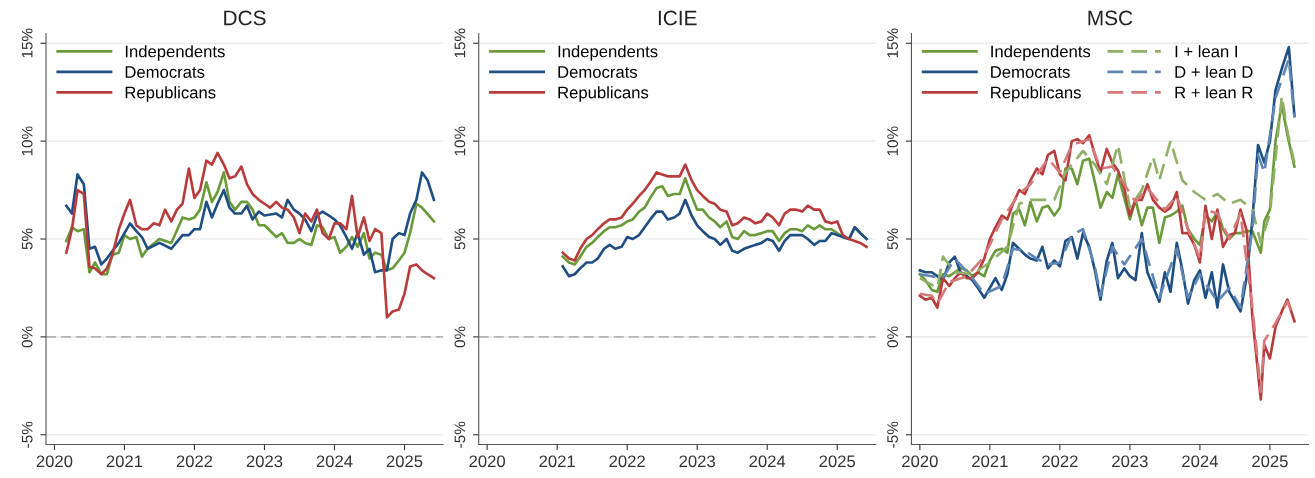  What do you see at coordinates (1206, 51) in the screenshot?
I see `legend-label: I + lean I` at bounding box center [1206, 51].